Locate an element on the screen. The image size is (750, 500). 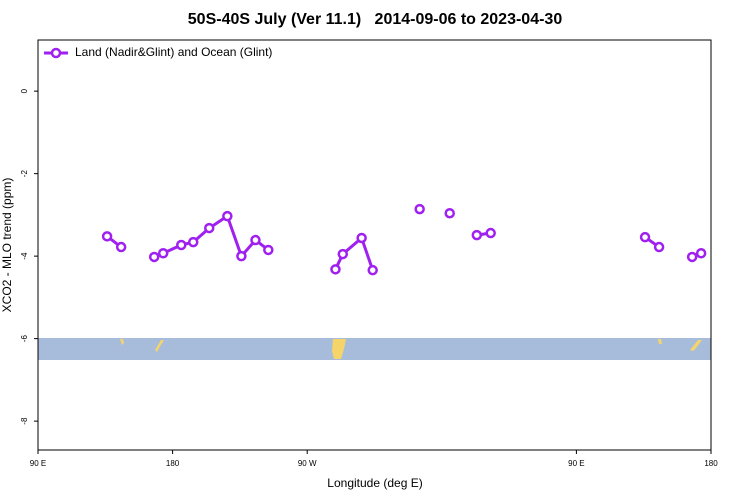
y-tick-label: -4 is located at coordinates (24, 256).